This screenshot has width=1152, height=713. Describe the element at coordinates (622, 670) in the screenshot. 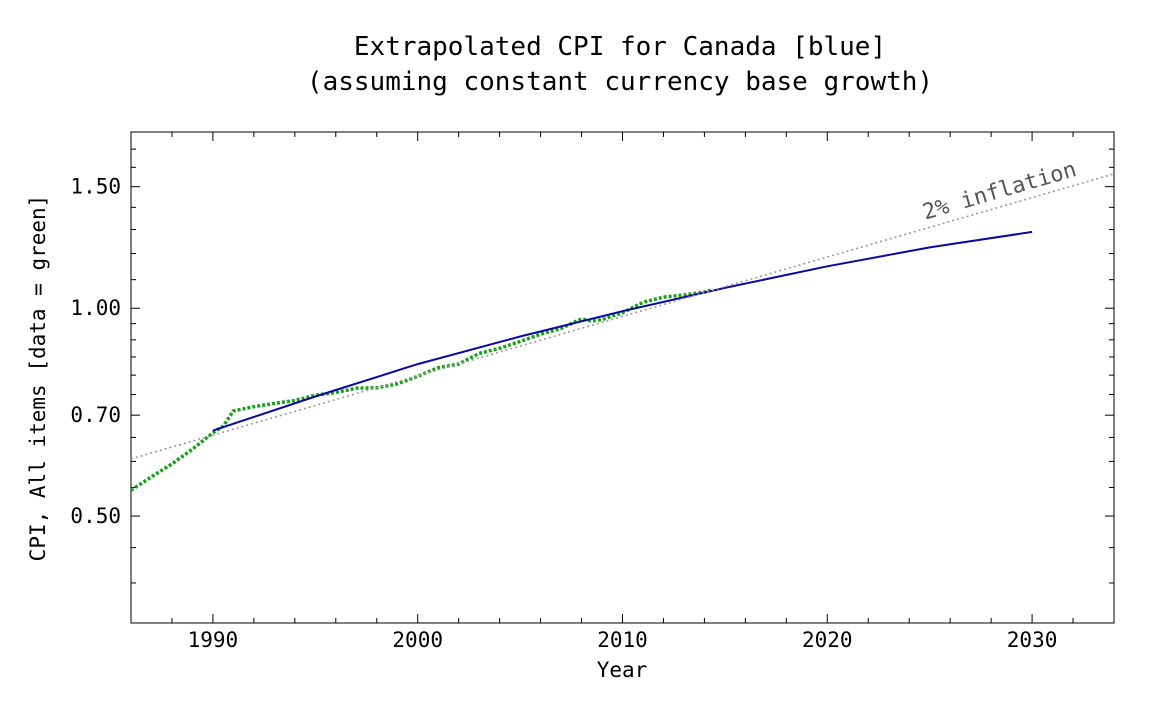

I see `x-axis-label: Year` at that location.